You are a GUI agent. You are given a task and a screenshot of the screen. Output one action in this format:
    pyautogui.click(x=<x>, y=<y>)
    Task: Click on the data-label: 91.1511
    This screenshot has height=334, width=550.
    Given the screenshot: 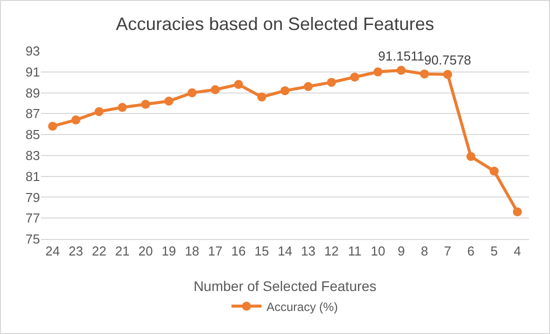 What is the action you would take?
    pyautogui.click(x=401, y=56)
    